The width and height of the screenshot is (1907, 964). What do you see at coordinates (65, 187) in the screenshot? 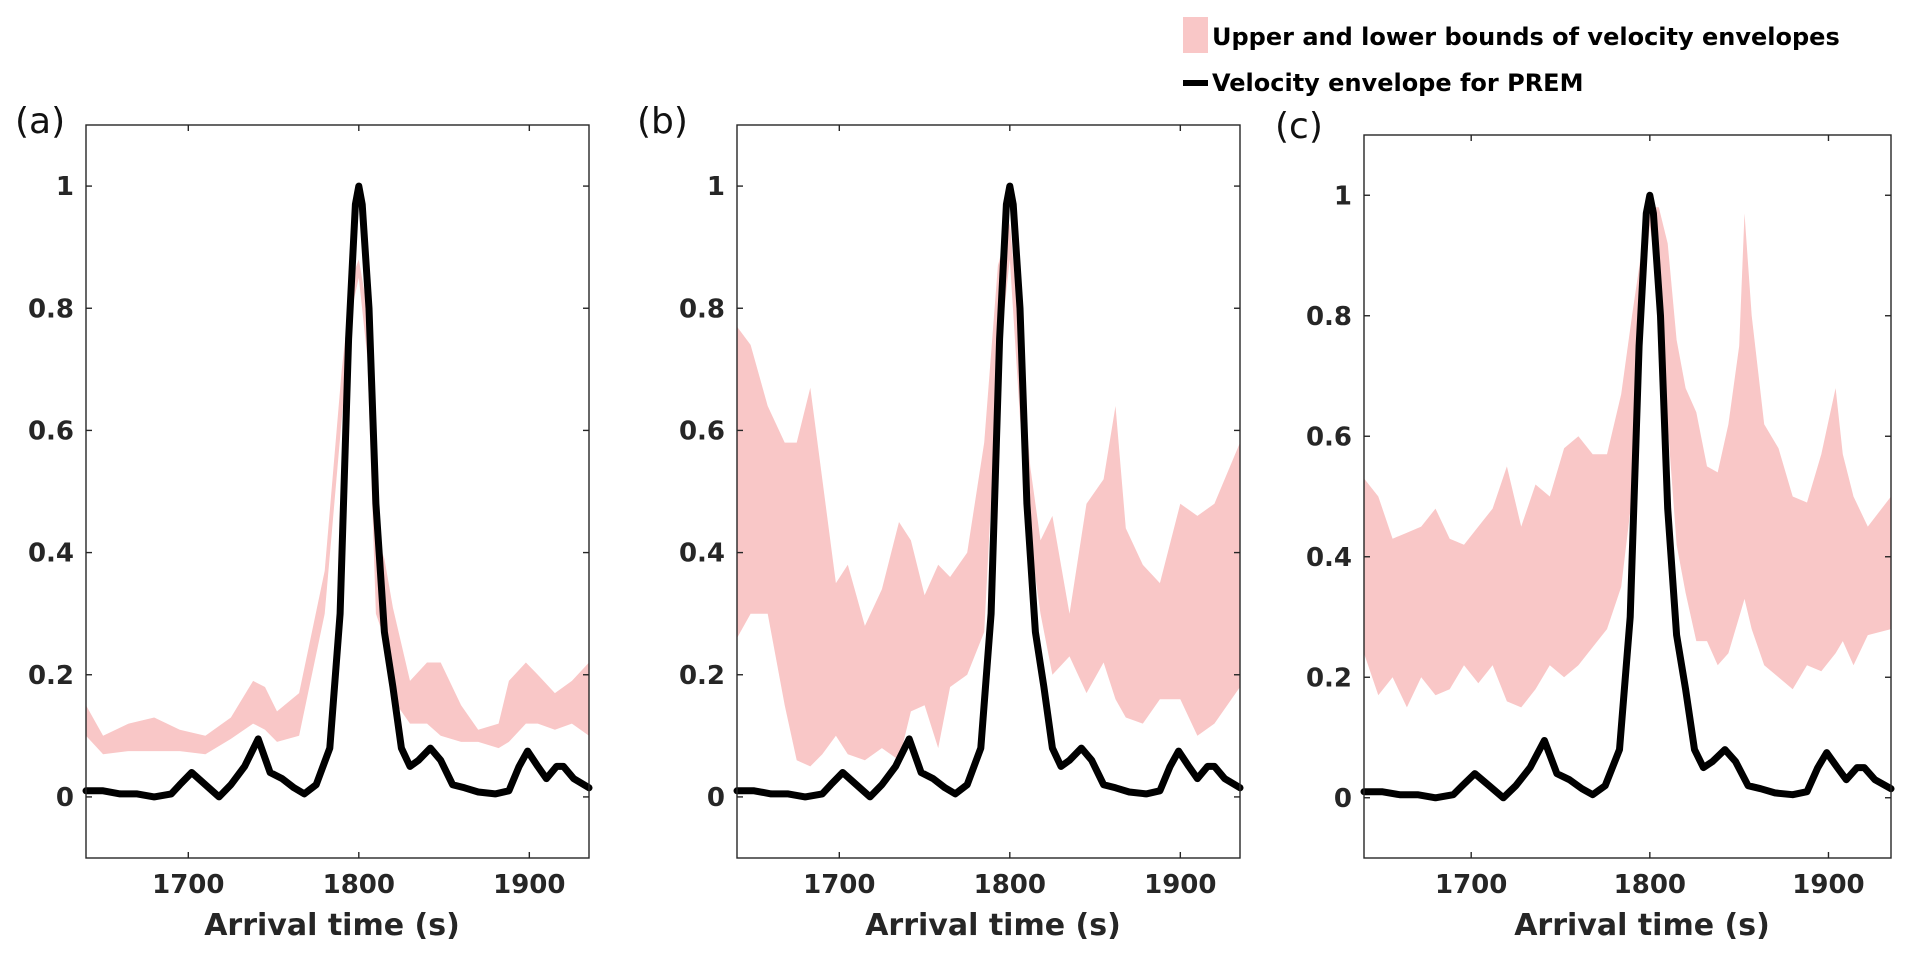
I see `panel-a-ytick-label: 1` at bounding box center [65, 187].